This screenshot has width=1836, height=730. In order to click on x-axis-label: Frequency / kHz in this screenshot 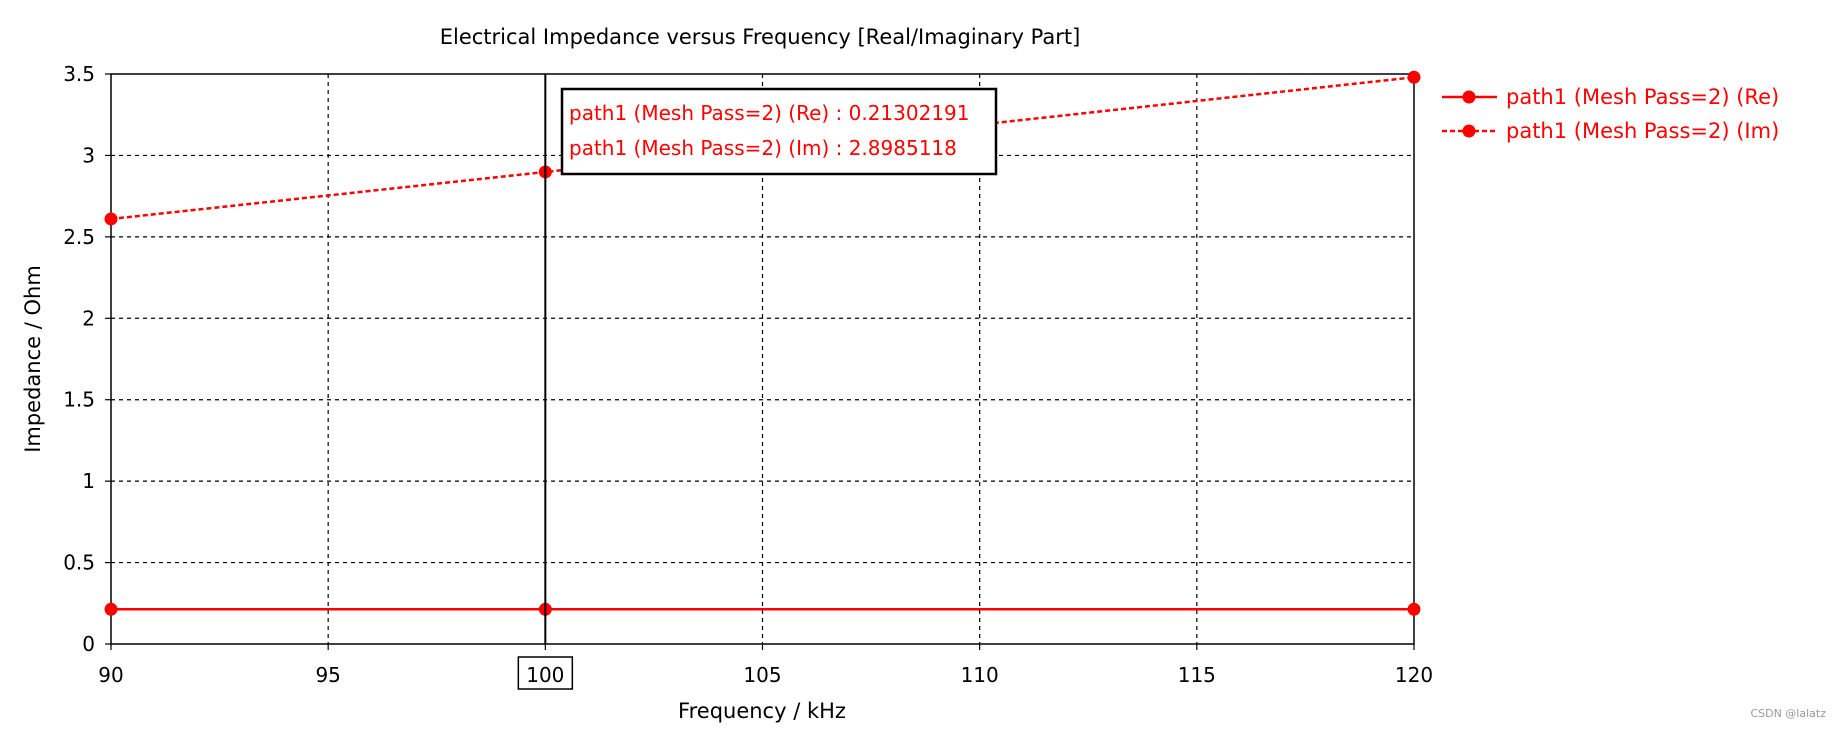, I will do `click(762, 711)`.